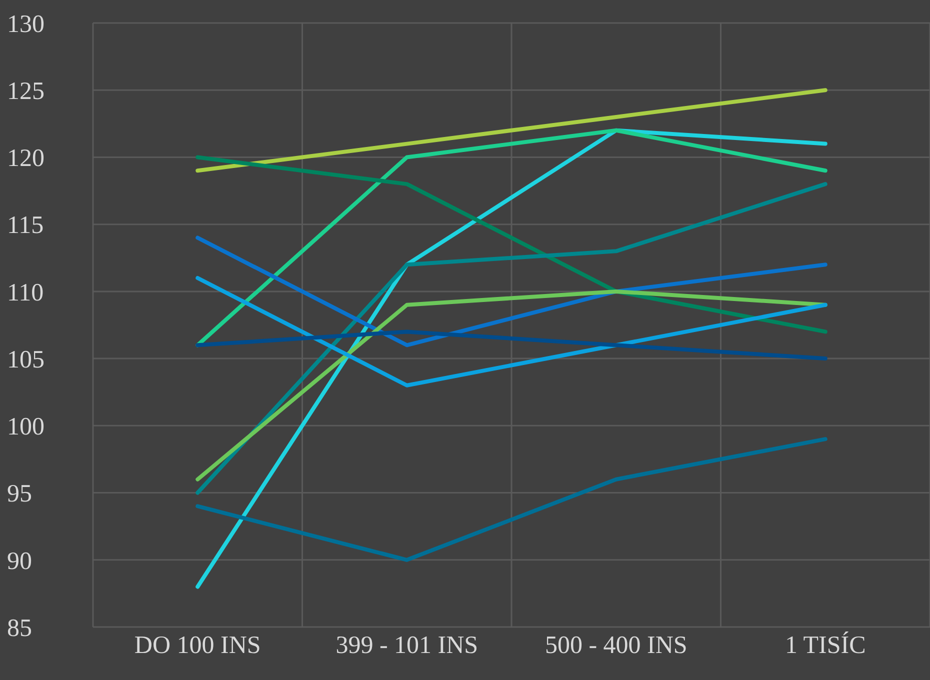 The width and height of the screenshot is (930, 680). What do you see at coordinates (25, 292) in the screenshot?
I see `y-tick-label: 110` at bounding box center [25, 292].